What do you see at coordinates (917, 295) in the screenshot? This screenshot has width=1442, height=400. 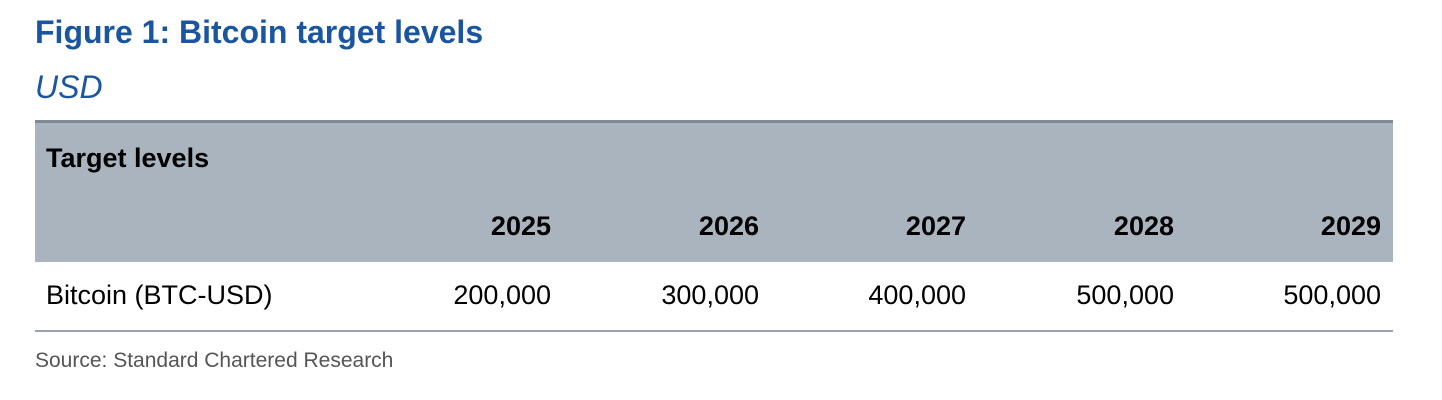 I see `table-cell: 400,000` at bounding box center [917, 295].